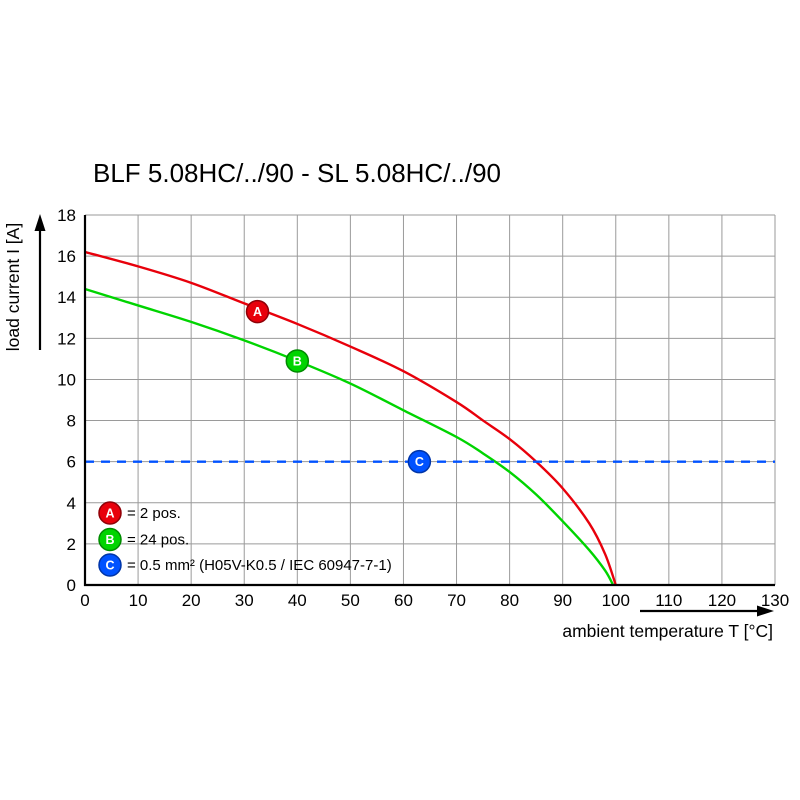 This screenshot has width=800, height=800. Describe the element at coordinates (297, 600) in the screenshot. I see `x-tick-label: 40` at that location.